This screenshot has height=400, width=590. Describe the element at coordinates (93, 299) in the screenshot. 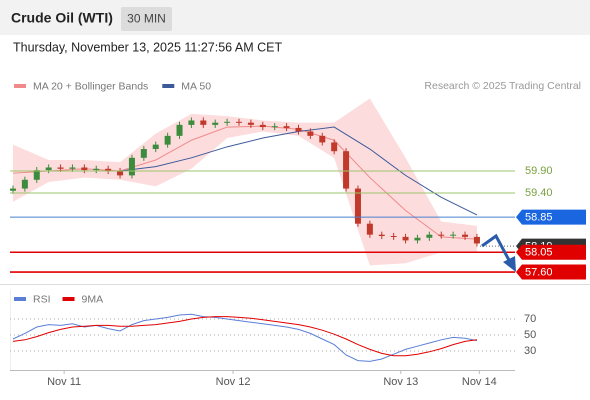

I see `legend-label: 9MA` at that location.